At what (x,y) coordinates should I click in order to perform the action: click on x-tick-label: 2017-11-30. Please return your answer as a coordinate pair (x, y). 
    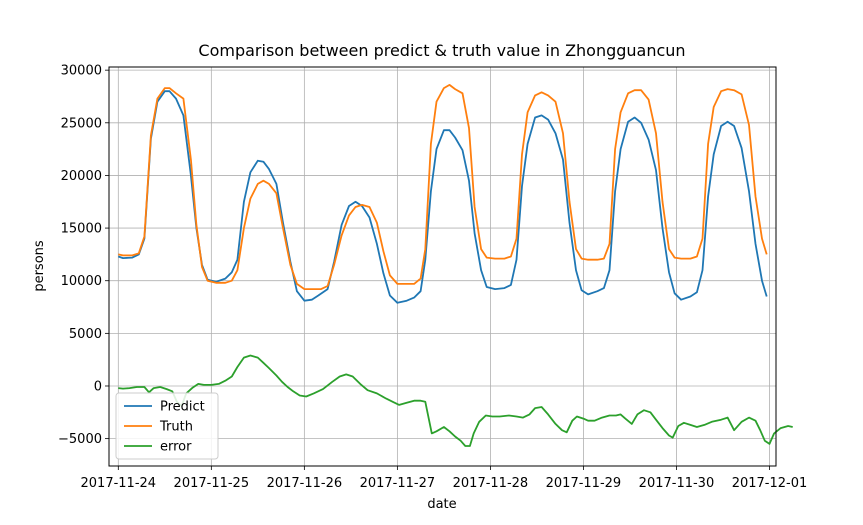
    Looking at the image, I should click on (677, 483).